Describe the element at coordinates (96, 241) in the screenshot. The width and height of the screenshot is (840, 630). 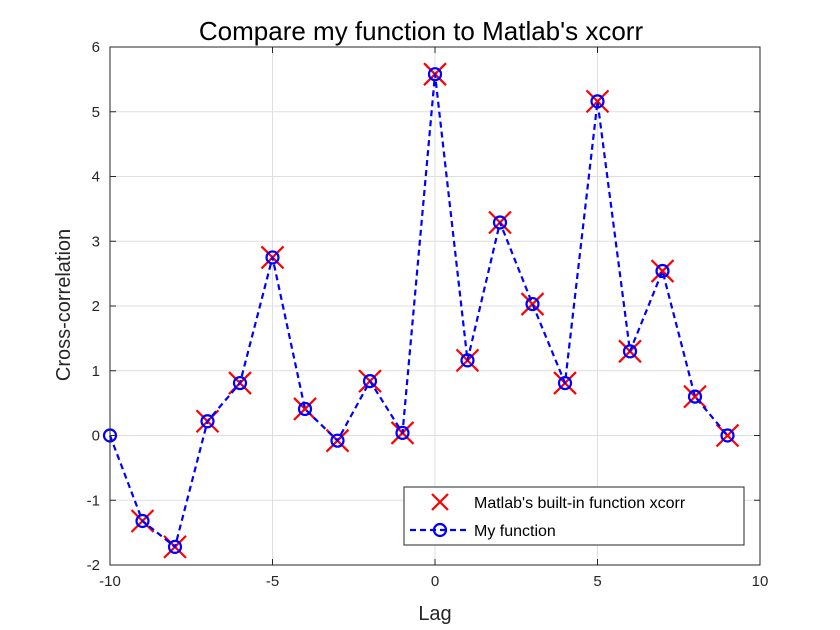
I see `y-tick-label: 3` at that location.